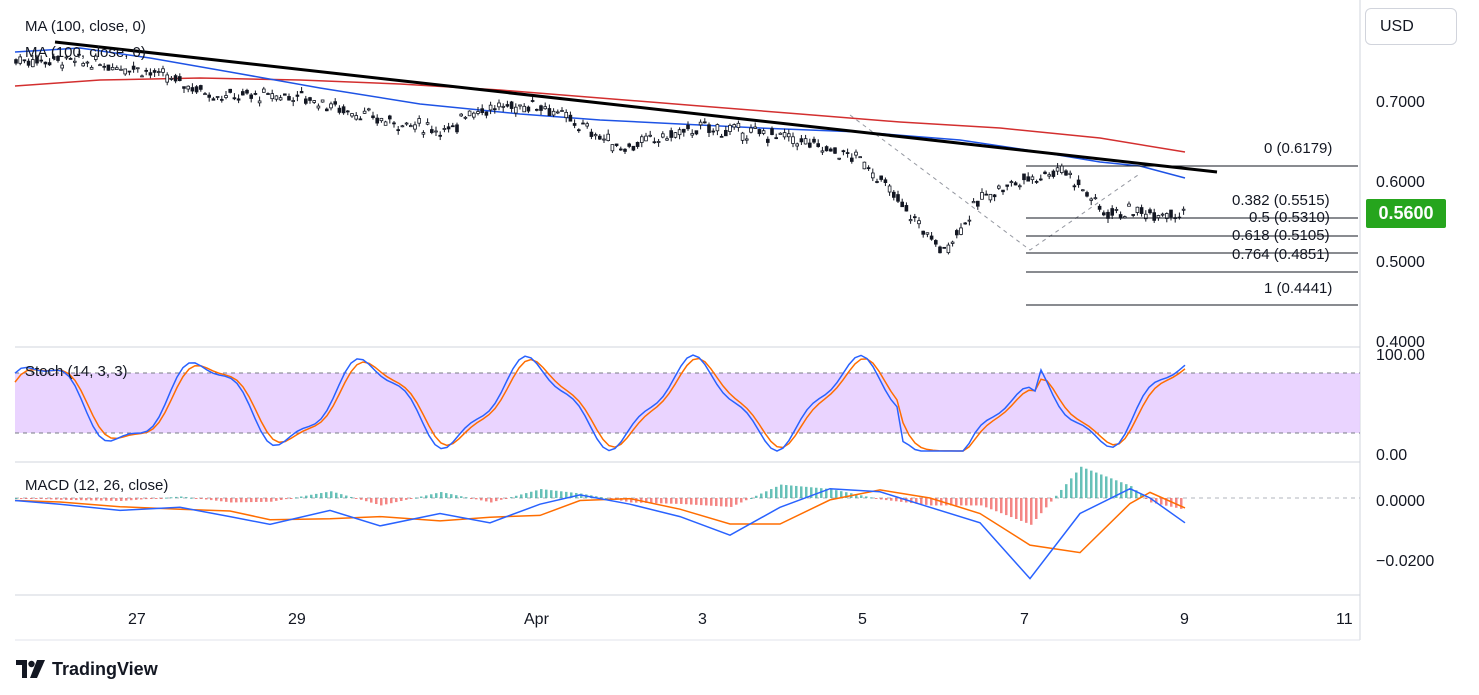  What do you see at coordinates (1281, 200) in the screenshot?
I see `fib-label-382: 0.382 (0.5515)` at bounding box center [1281, 200].